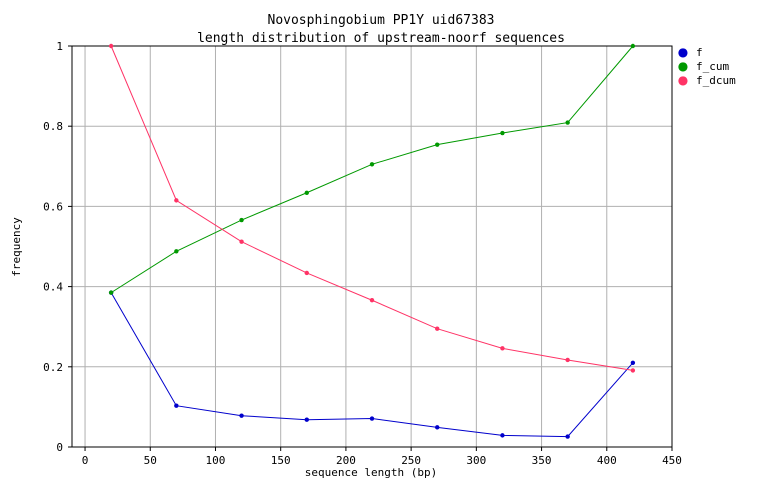 Image resolution: width=762 pixels, height=498 pixels. Describe the element at coordinates (150, 460) in the screenshot. I see `x-tick-label: 50` at that location.